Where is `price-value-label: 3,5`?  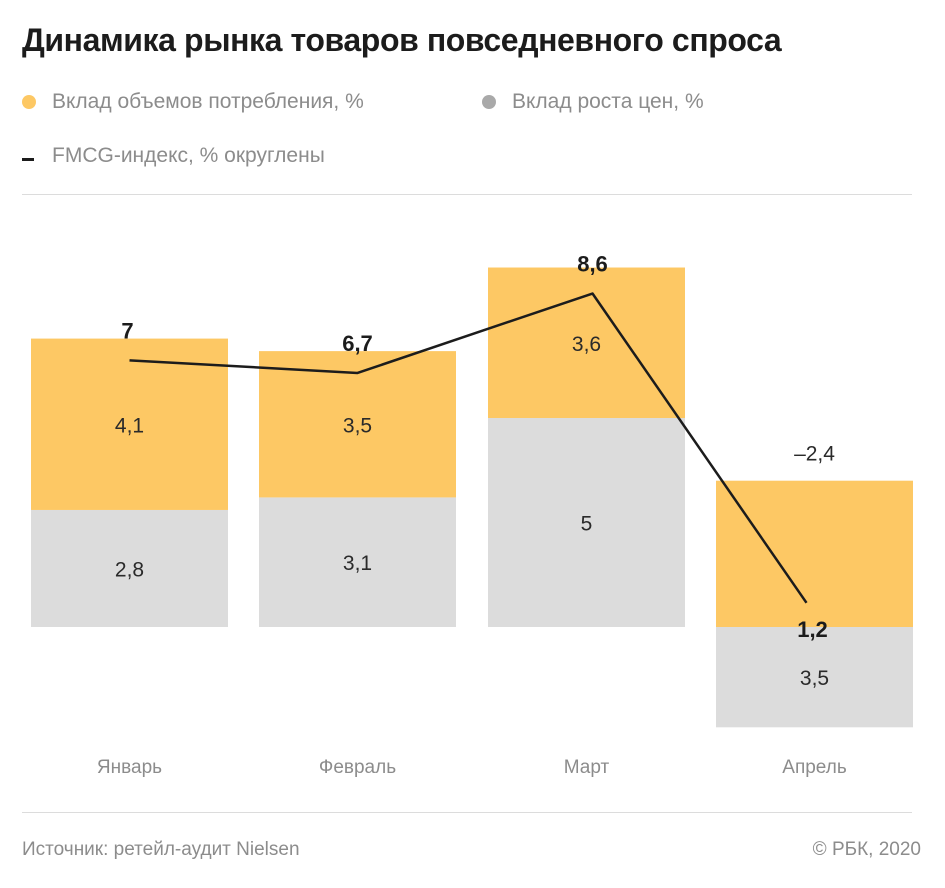
price-value-label: 3,5 is located at coordinates (814, 678).